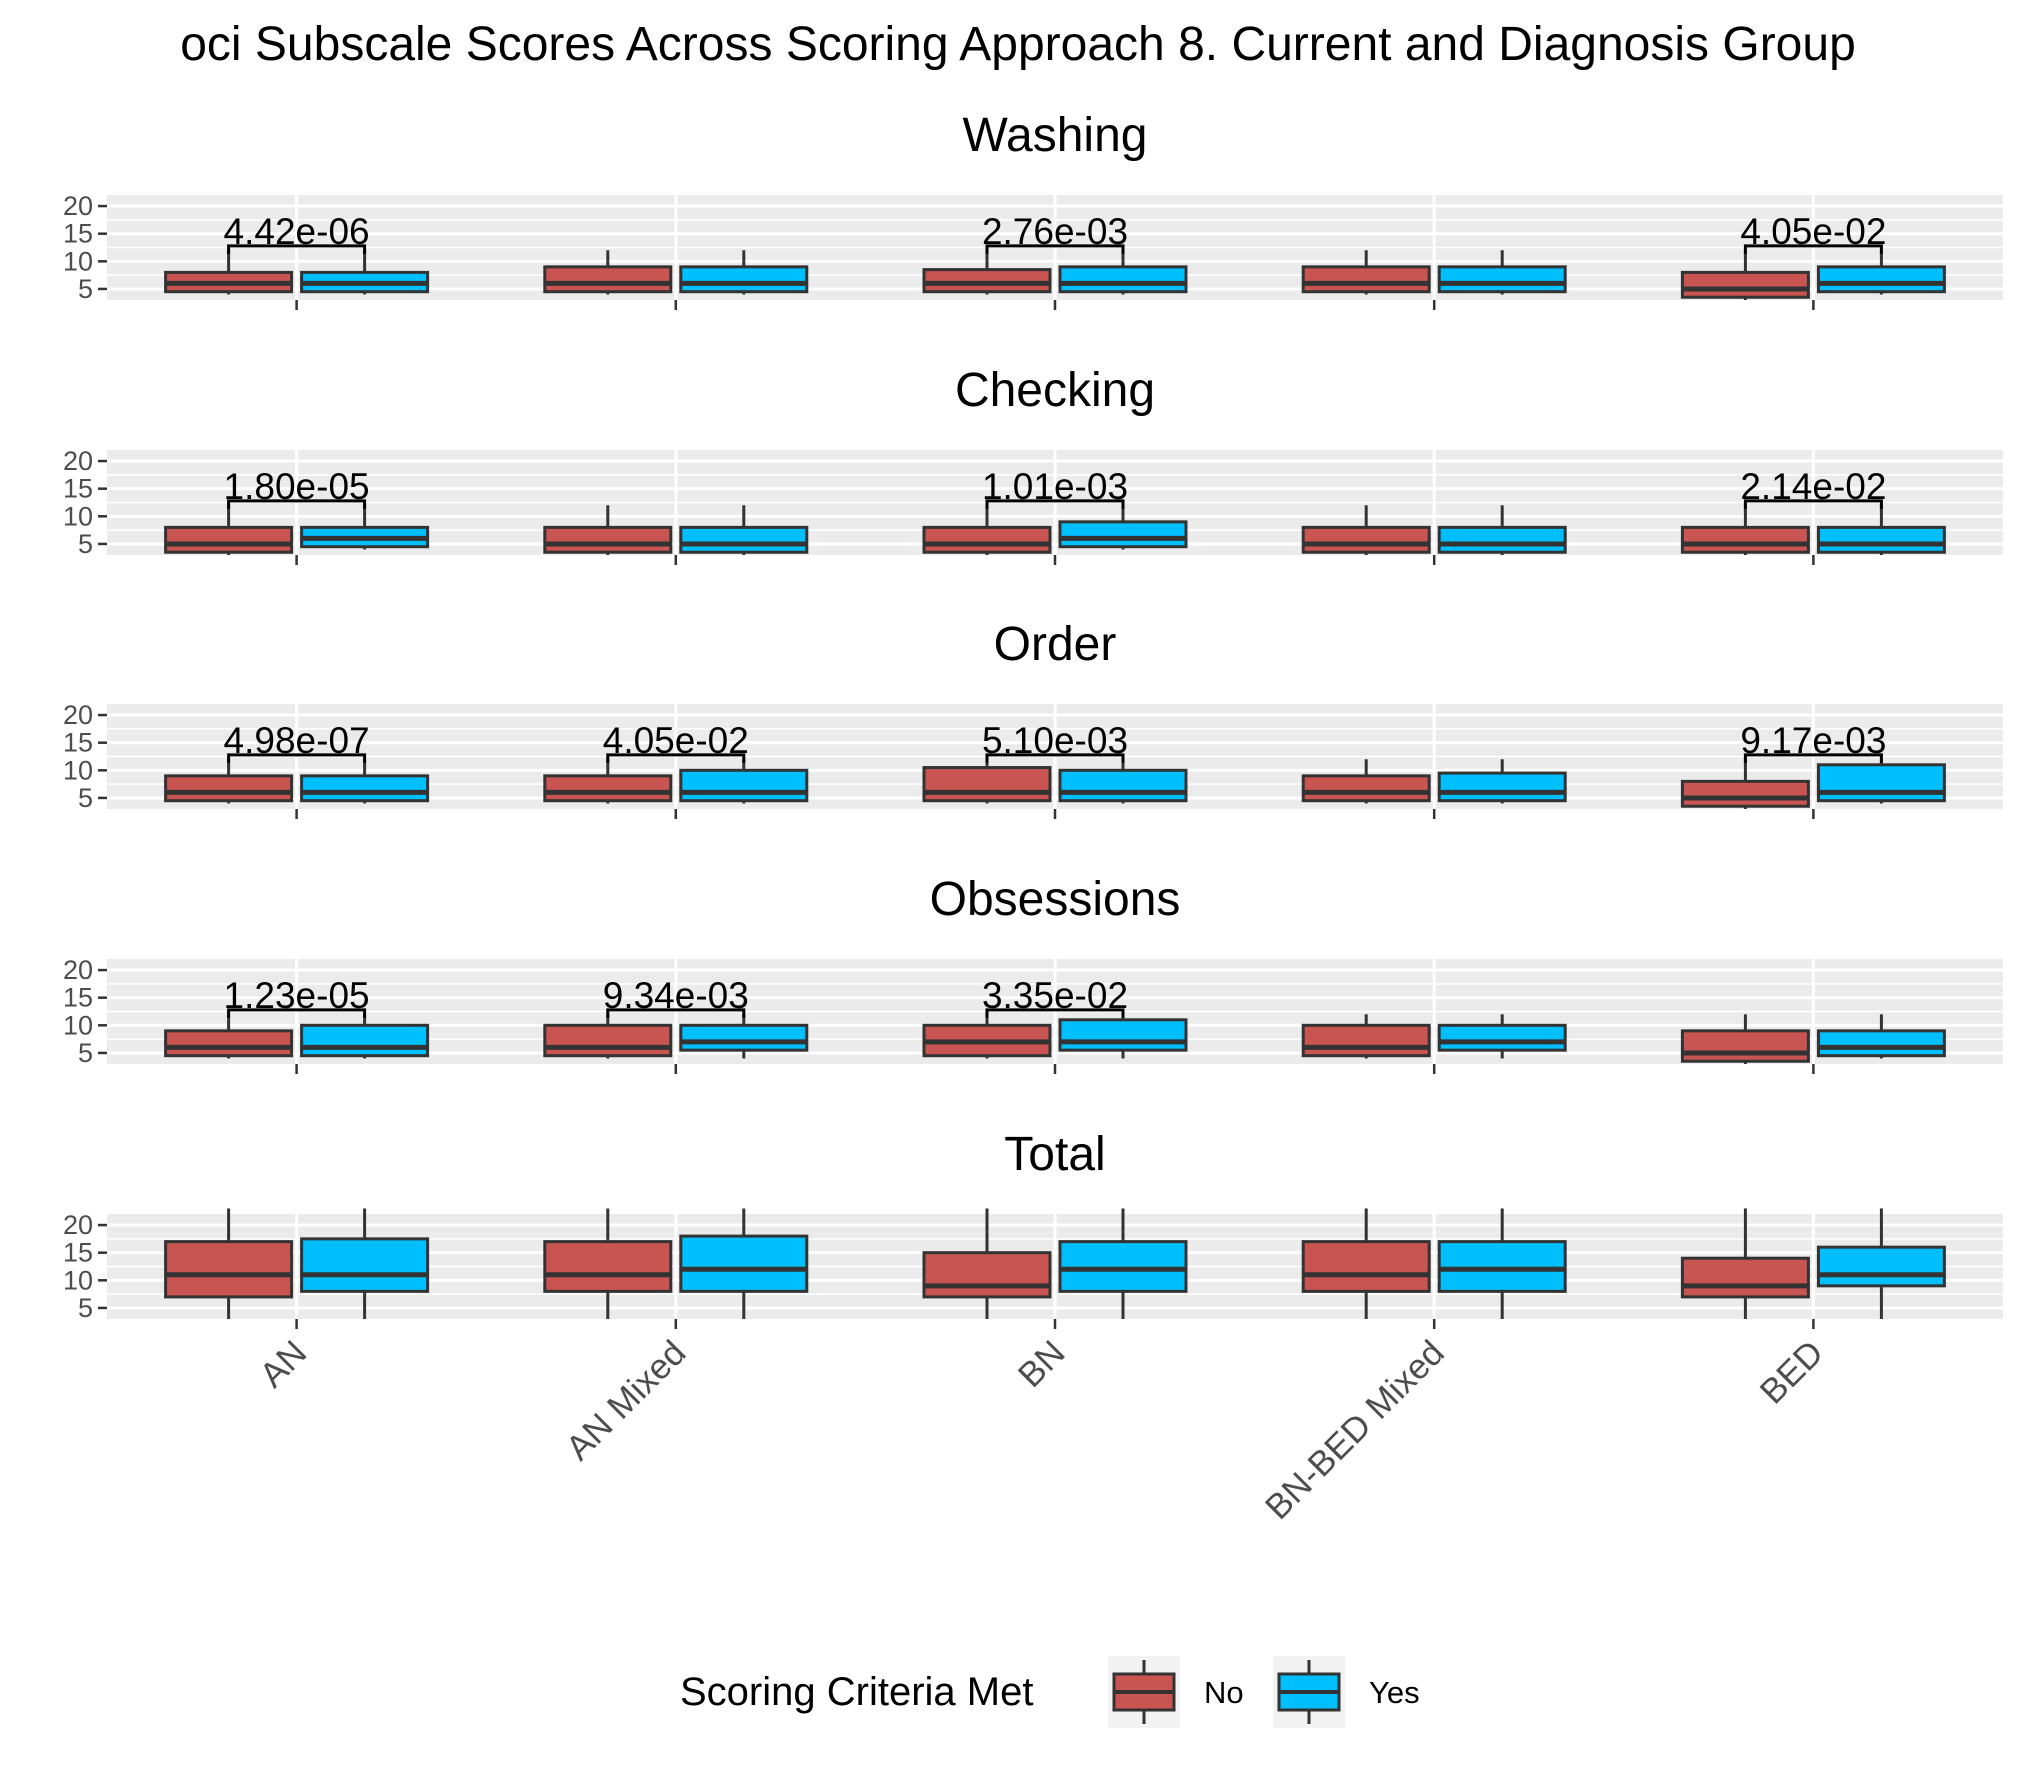  Describe the element at coordinates (1224, 1692) in the screenshot. I see `legend-label: No` at that location.